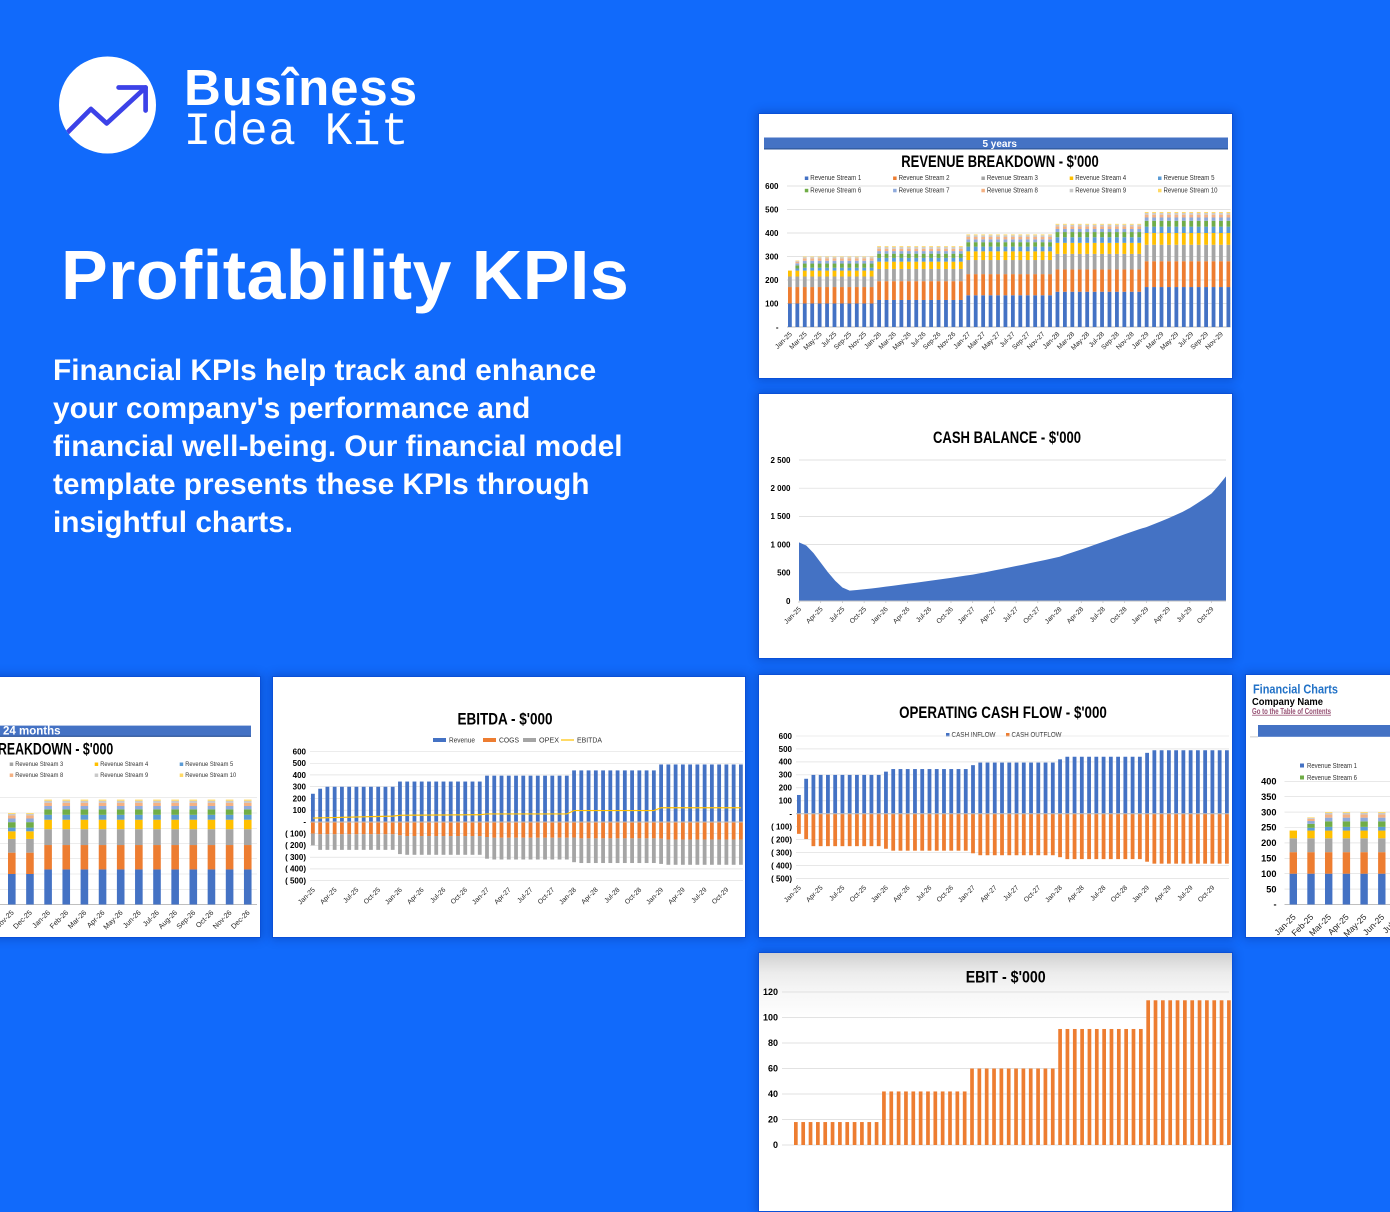  I want to click on svg-text: Revenue Stream 3, so click(1012, 178).